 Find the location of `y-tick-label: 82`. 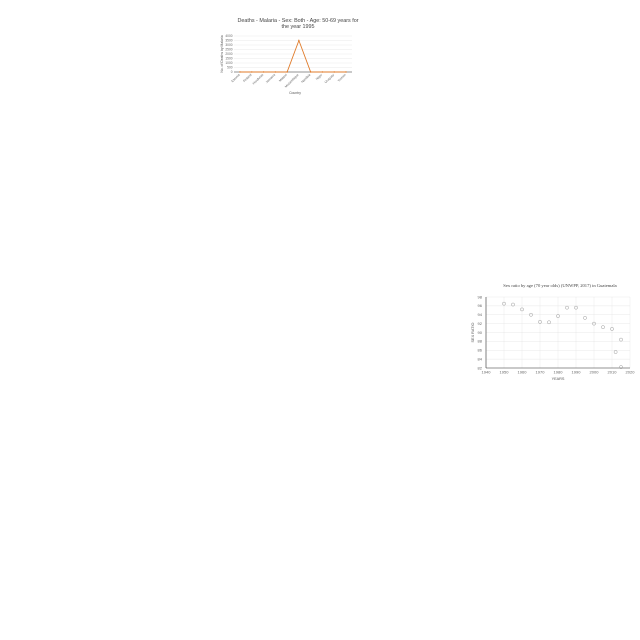

y-tick-label: 82 is located at coordinates (480, 367).